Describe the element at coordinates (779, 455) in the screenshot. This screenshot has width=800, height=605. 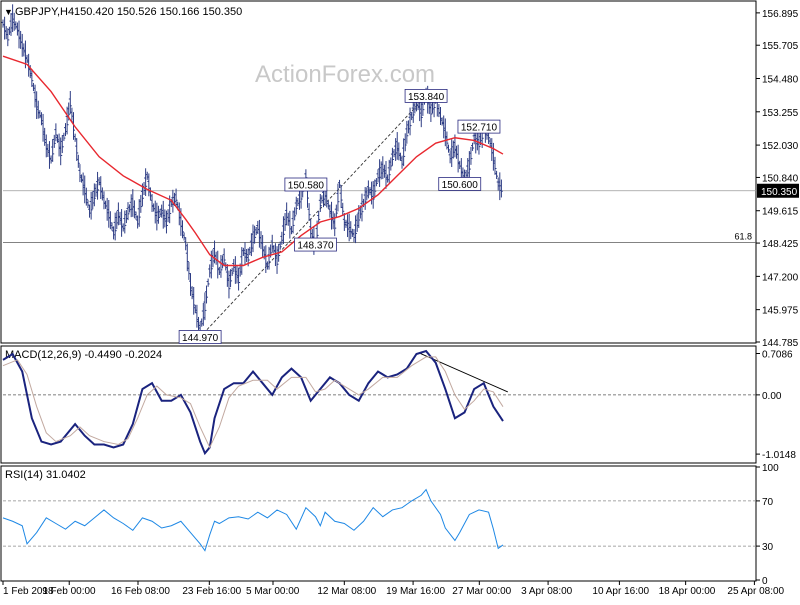
I see `macd-y-tick-label: -1.0148` at that location.